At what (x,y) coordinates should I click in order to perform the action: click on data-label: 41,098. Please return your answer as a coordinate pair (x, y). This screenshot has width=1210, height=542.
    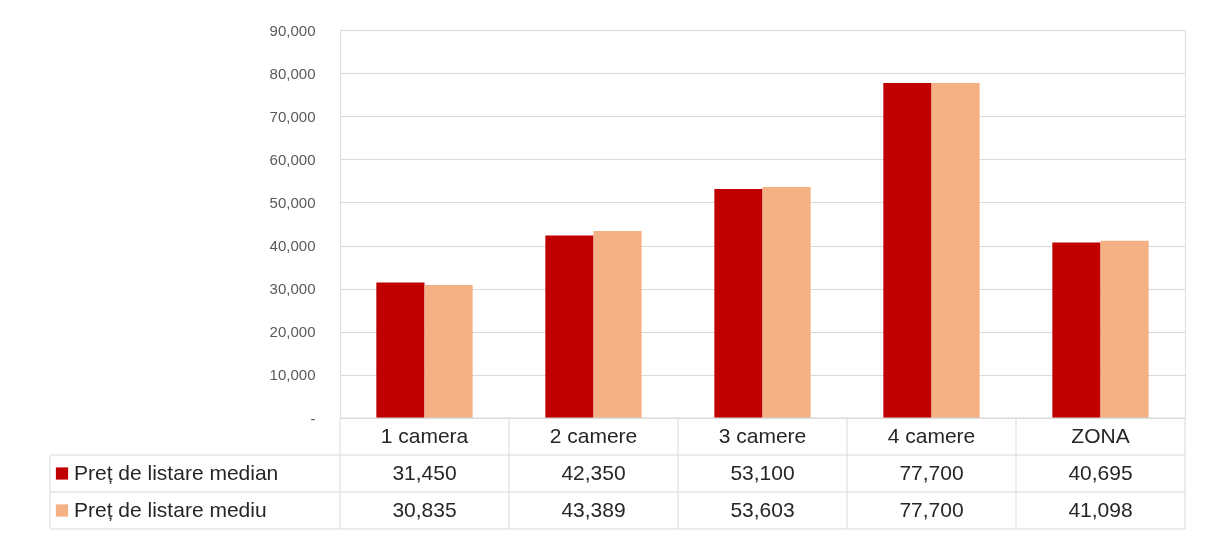
    Looking at the image, I should click on (1100, 509).